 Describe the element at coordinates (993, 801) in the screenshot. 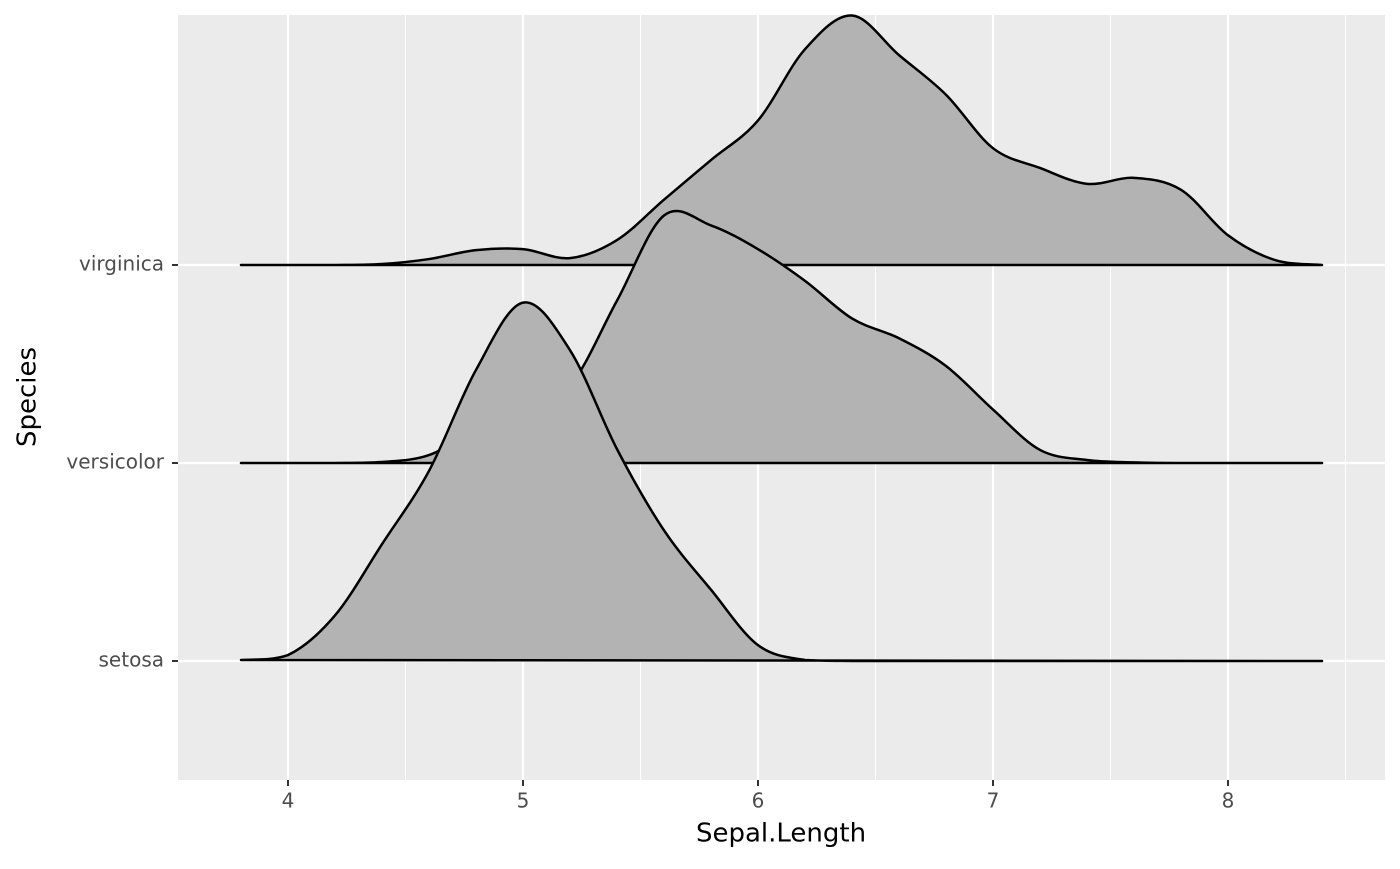

I see `x-tick-label: 7` at that location.